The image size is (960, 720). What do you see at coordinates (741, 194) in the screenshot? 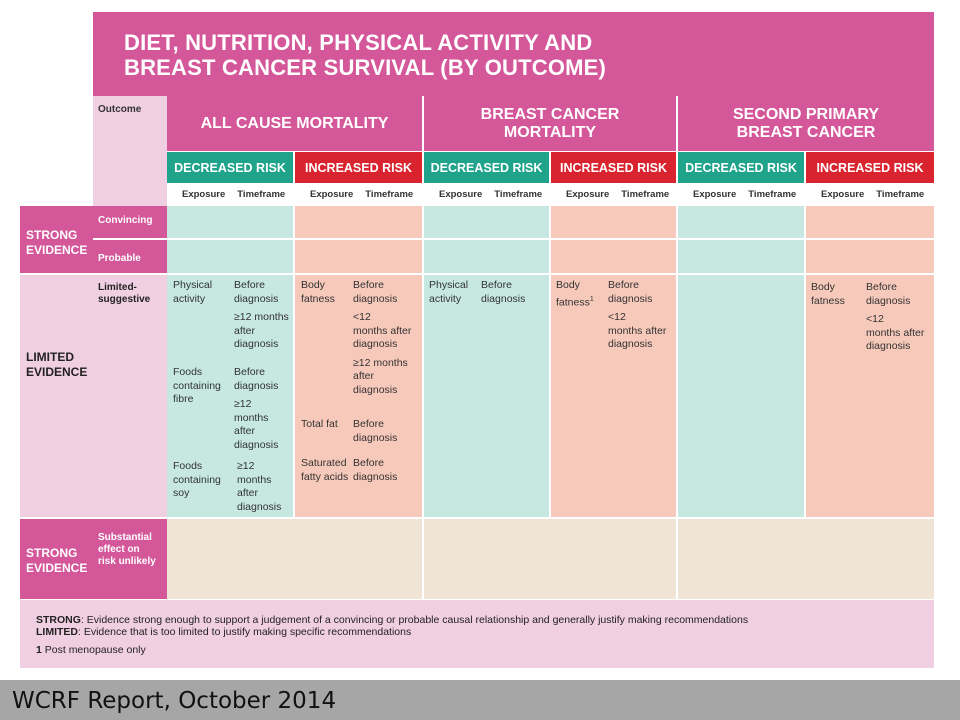
I see `spbc-dec-subheader: Exposure Timeframe` at bounding box center [741, 194].